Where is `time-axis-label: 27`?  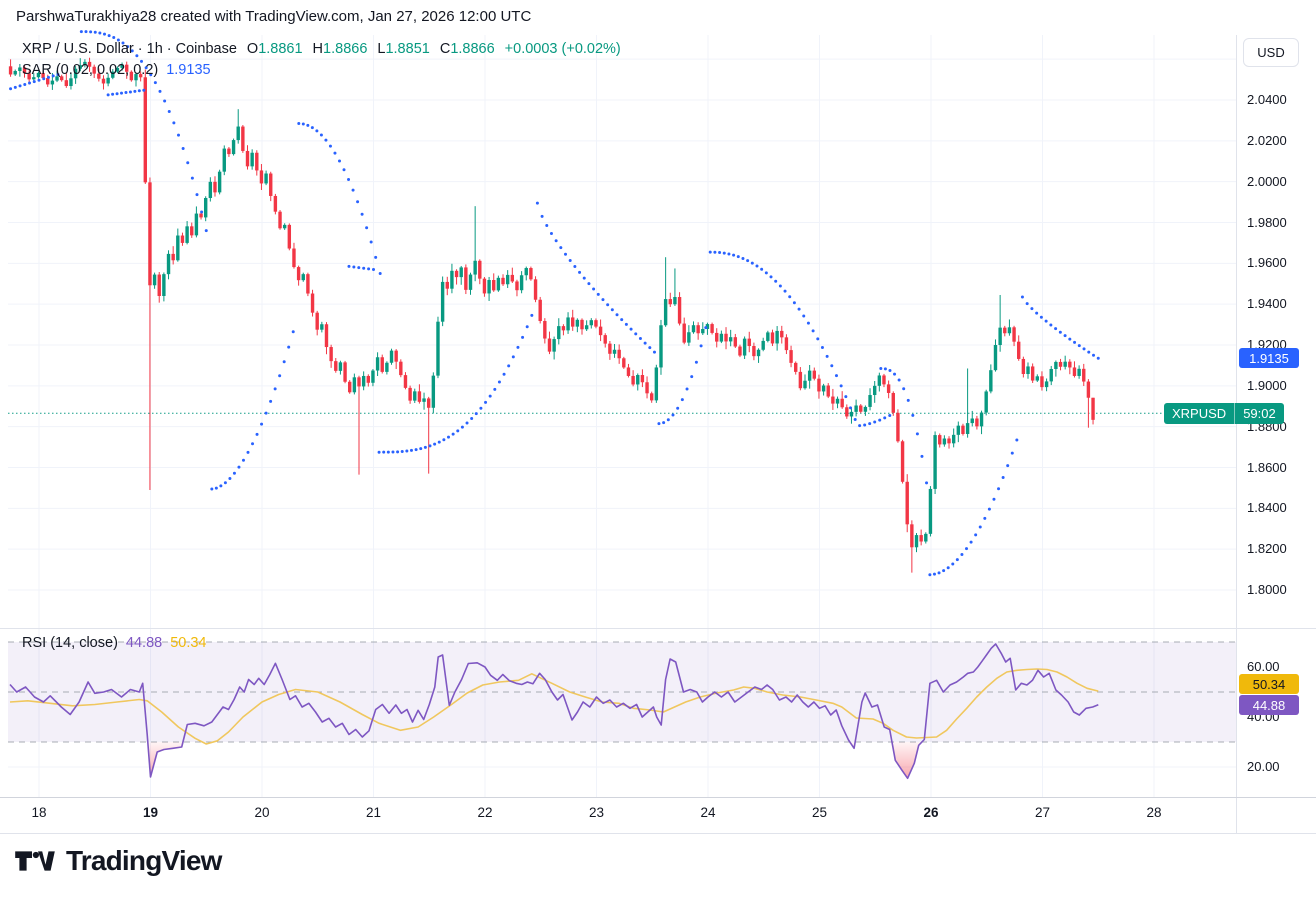
time-axis-label: 27 is located at coordinates (1042, 812).